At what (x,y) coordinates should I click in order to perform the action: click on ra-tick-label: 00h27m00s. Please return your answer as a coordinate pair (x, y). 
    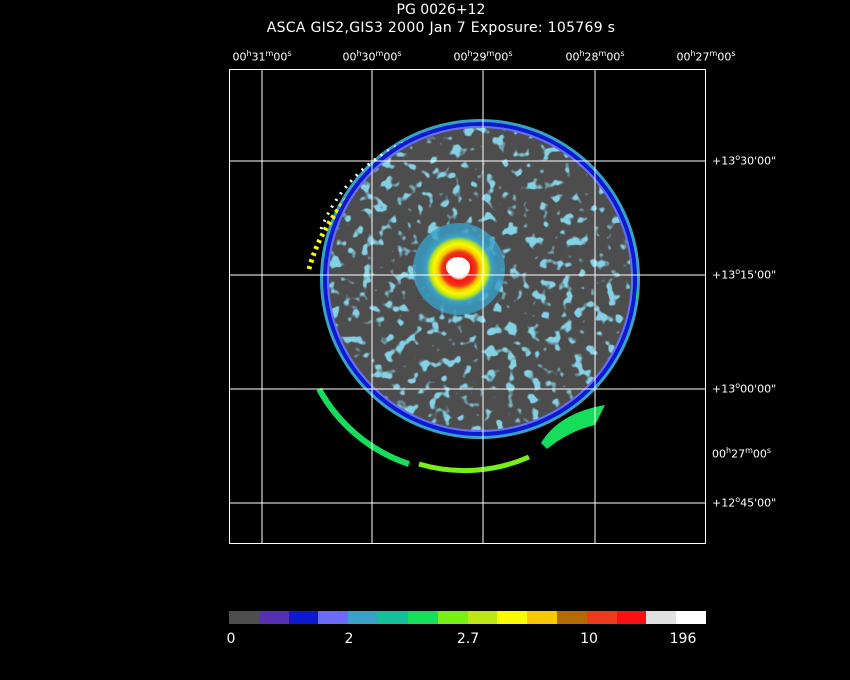
    Looking at the image, I should click on (706, 56).